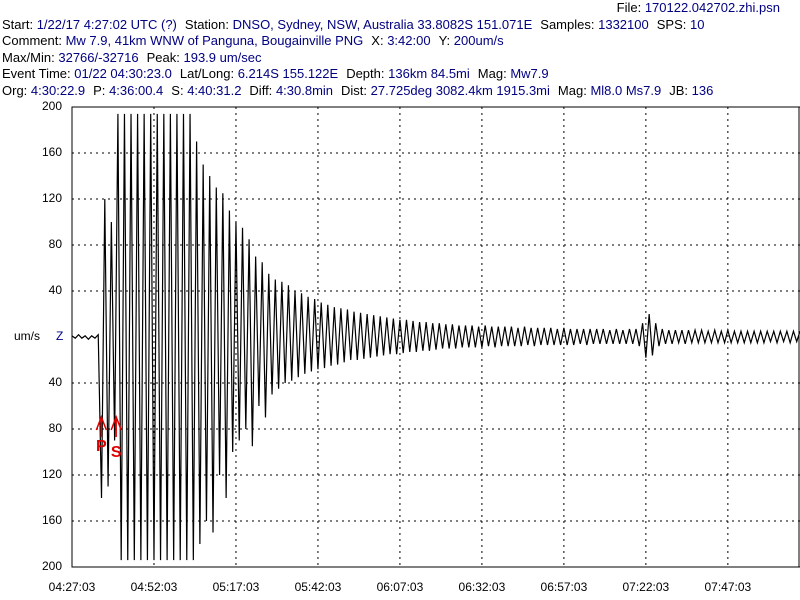 This screenshot has height=600, width=800. What do you see at coordinates (727, 587) in the screenshot?
I see `x-tick-label: 07:47:03` at bounding box center [727, 587].